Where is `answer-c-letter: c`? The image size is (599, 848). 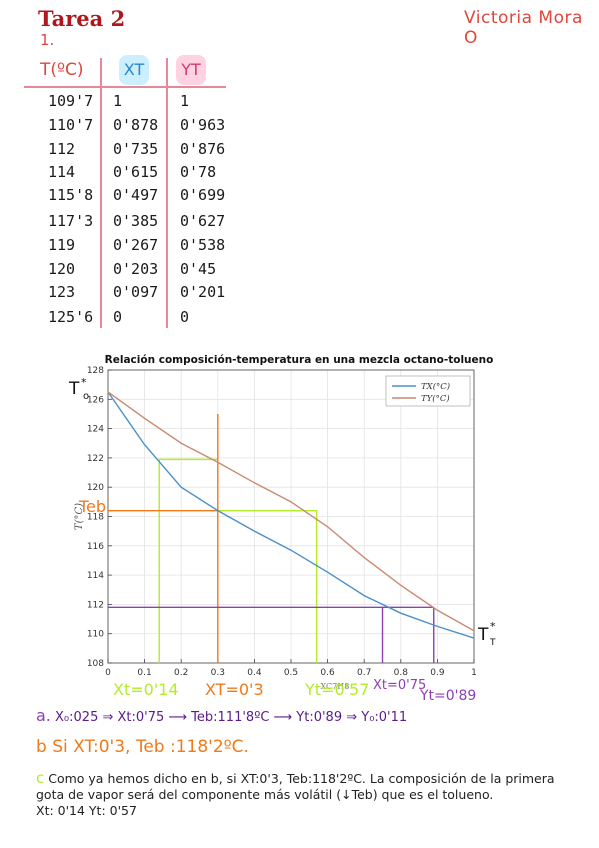
answer-c-letter: c is located at coordinates (40, 778).